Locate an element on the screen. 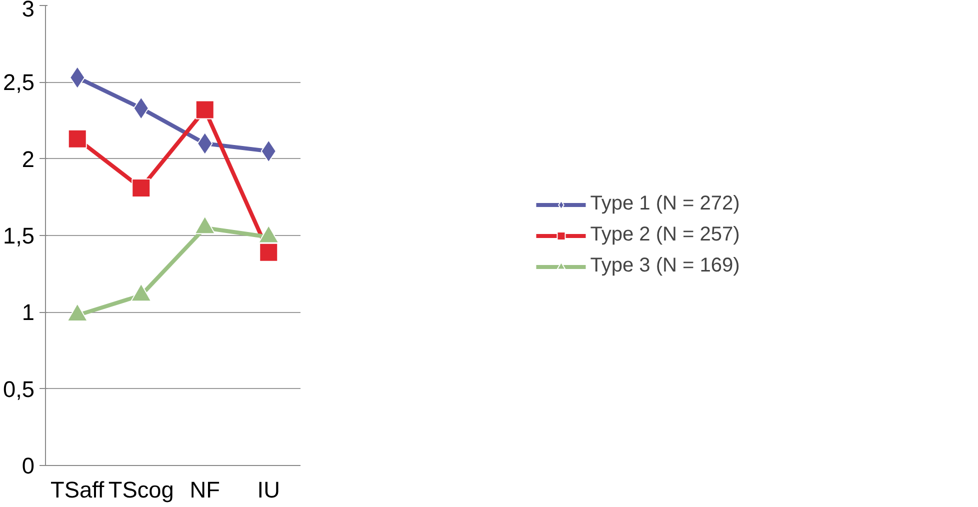 This screenshot has width=978, height=507. x-tick-label: IU is located at coordinates (268, 489).